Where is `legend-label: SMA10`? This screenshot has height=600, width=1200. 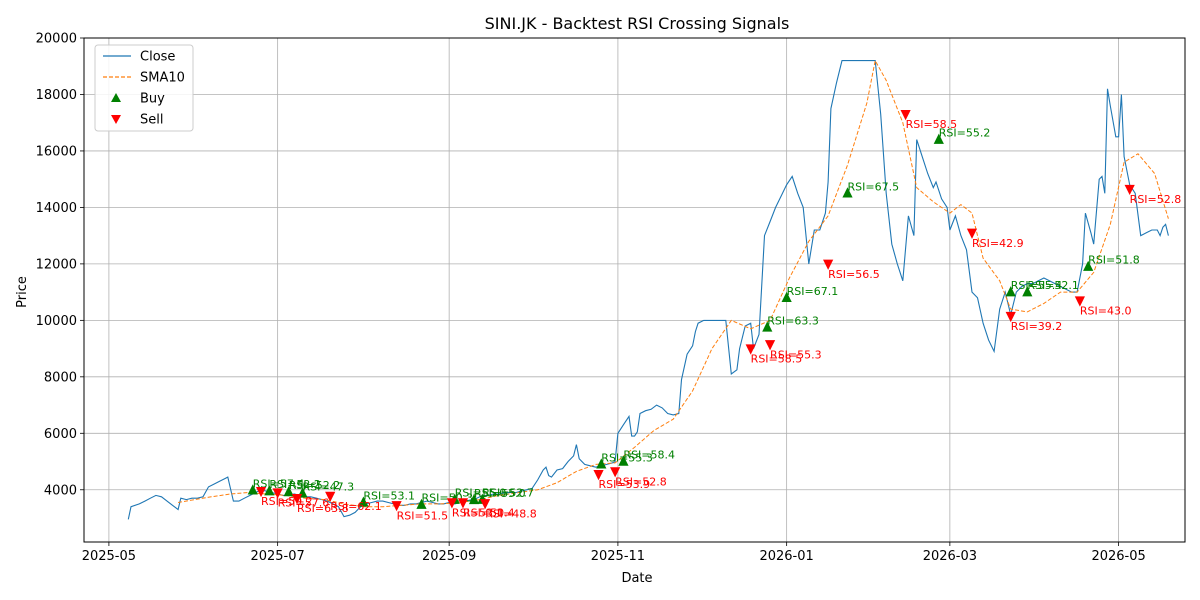 legend-label: SMA10 is located at coordinates (162, 78).